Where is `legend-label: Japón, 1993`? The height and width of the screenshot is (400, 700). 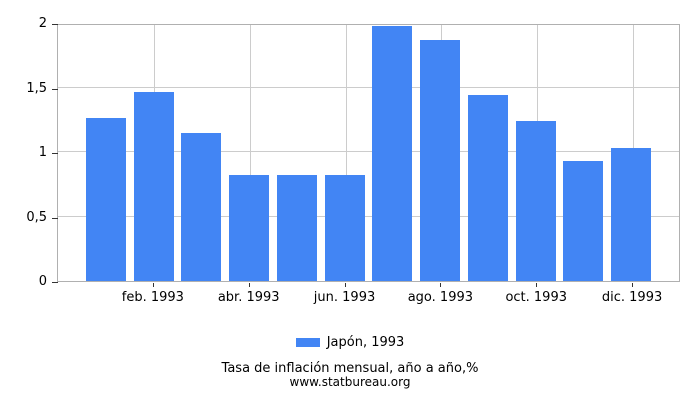
legend-label: Japón, 1993 is located at coordinates (365, 342).